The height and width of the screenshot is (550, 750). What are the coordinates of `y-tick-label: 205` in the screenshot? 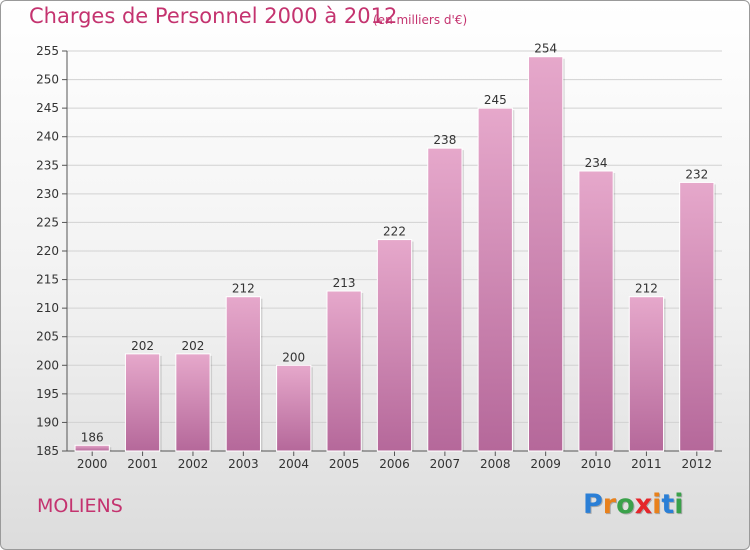 It's located at (47, 337).